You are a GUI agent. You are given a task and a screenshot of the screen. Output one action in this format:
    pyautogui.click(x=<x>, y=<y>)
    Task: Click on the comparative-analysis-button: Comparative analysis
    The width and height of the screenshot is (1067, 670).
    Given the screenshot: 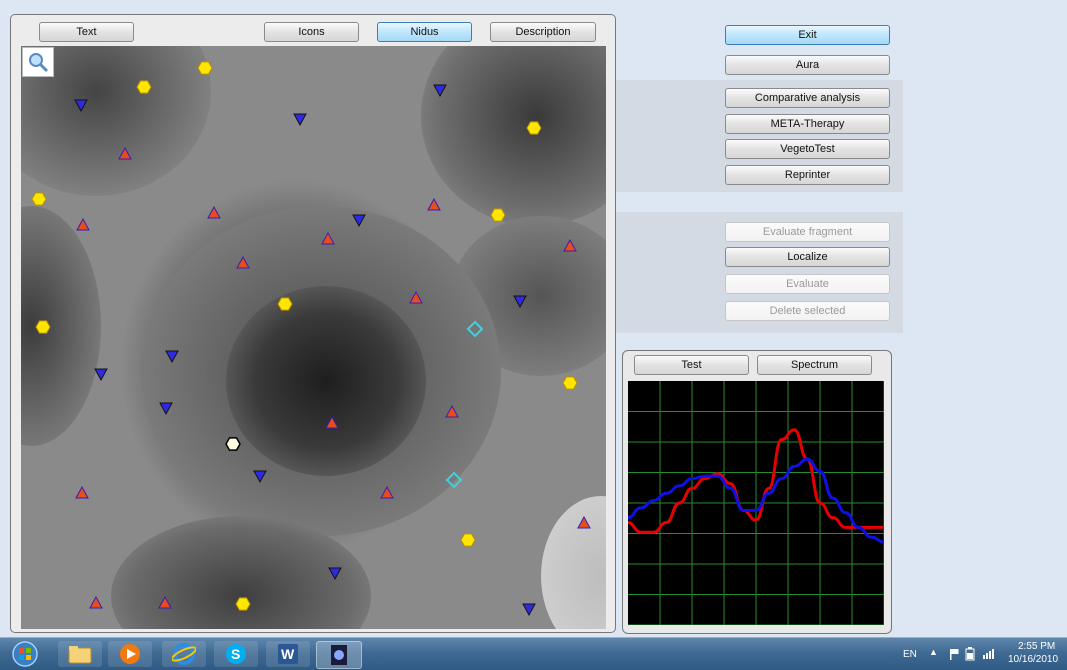 What is the action you would take?
    pyautogui.click(x=807, y=98)
    